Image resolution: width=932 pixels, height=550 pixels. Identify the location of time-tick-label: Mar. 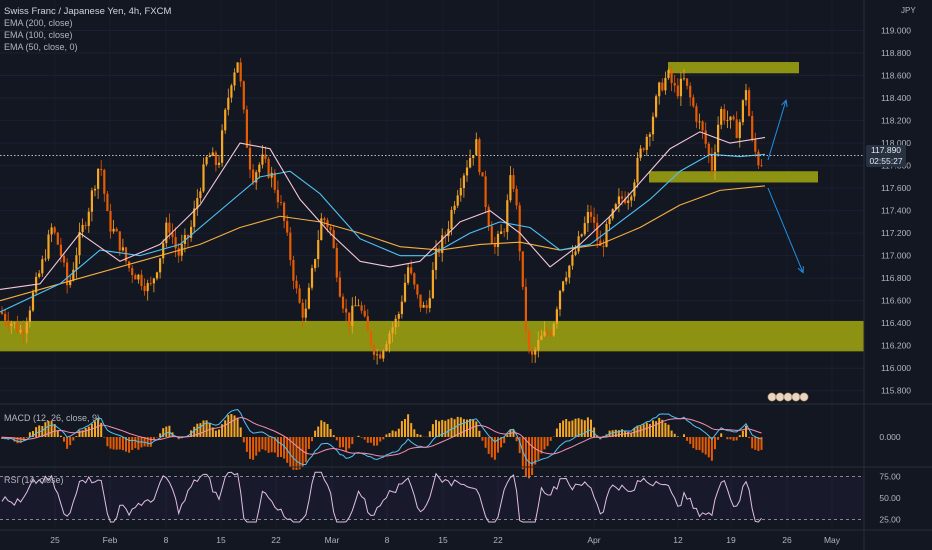
(332, 540).